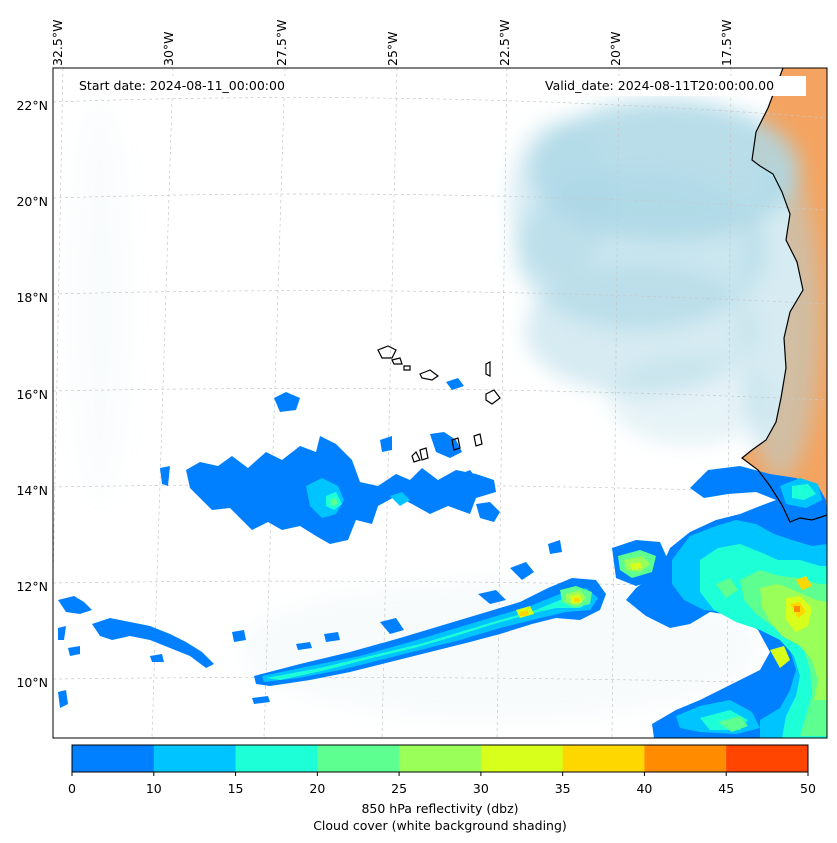  I want to click on colorbar-tick-label: 30, so click(480, 788).